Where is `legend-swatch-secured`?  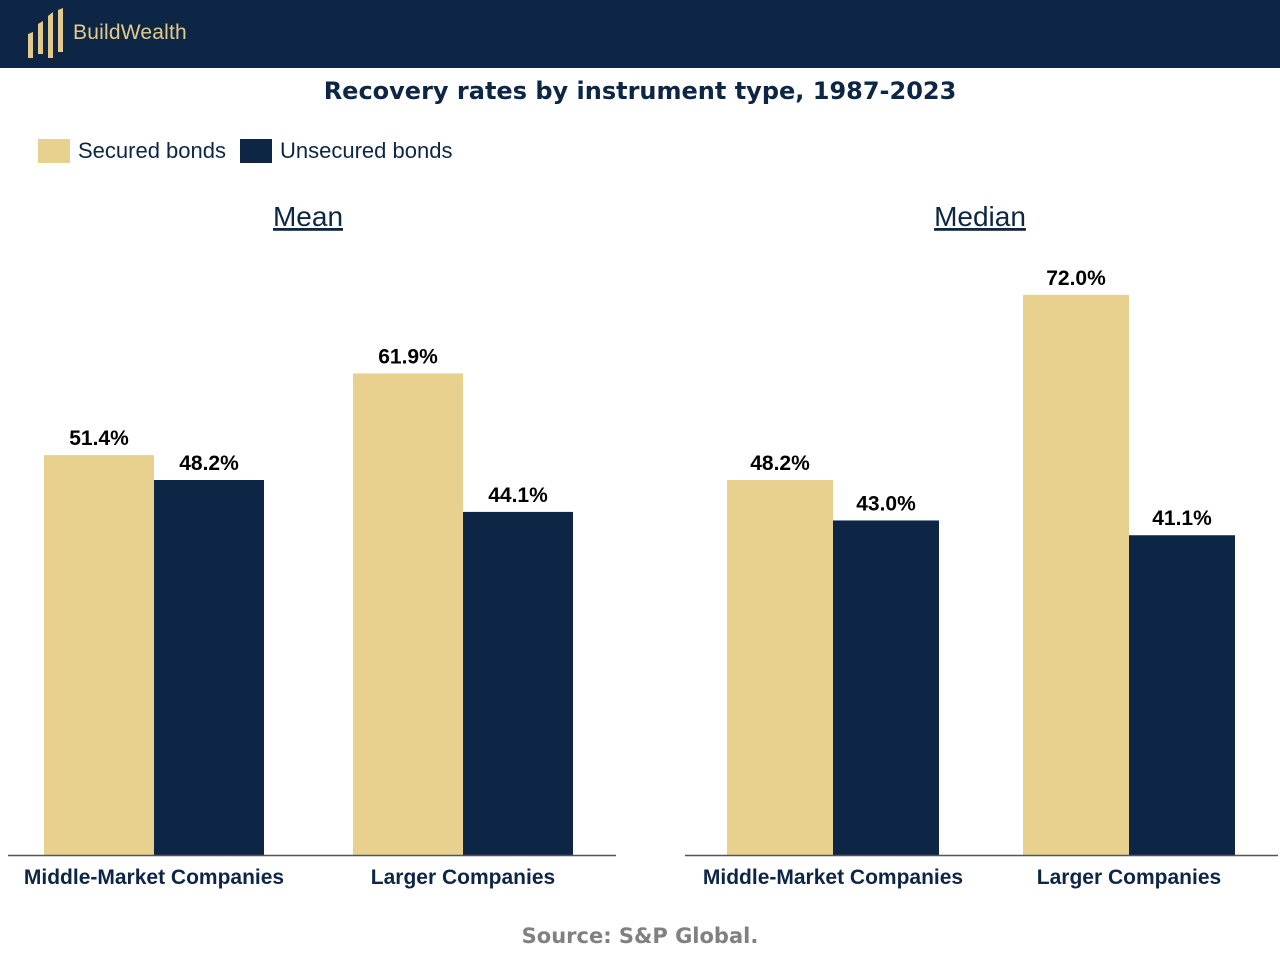 legend-swatch-secured is located at coordinates (54, 151).